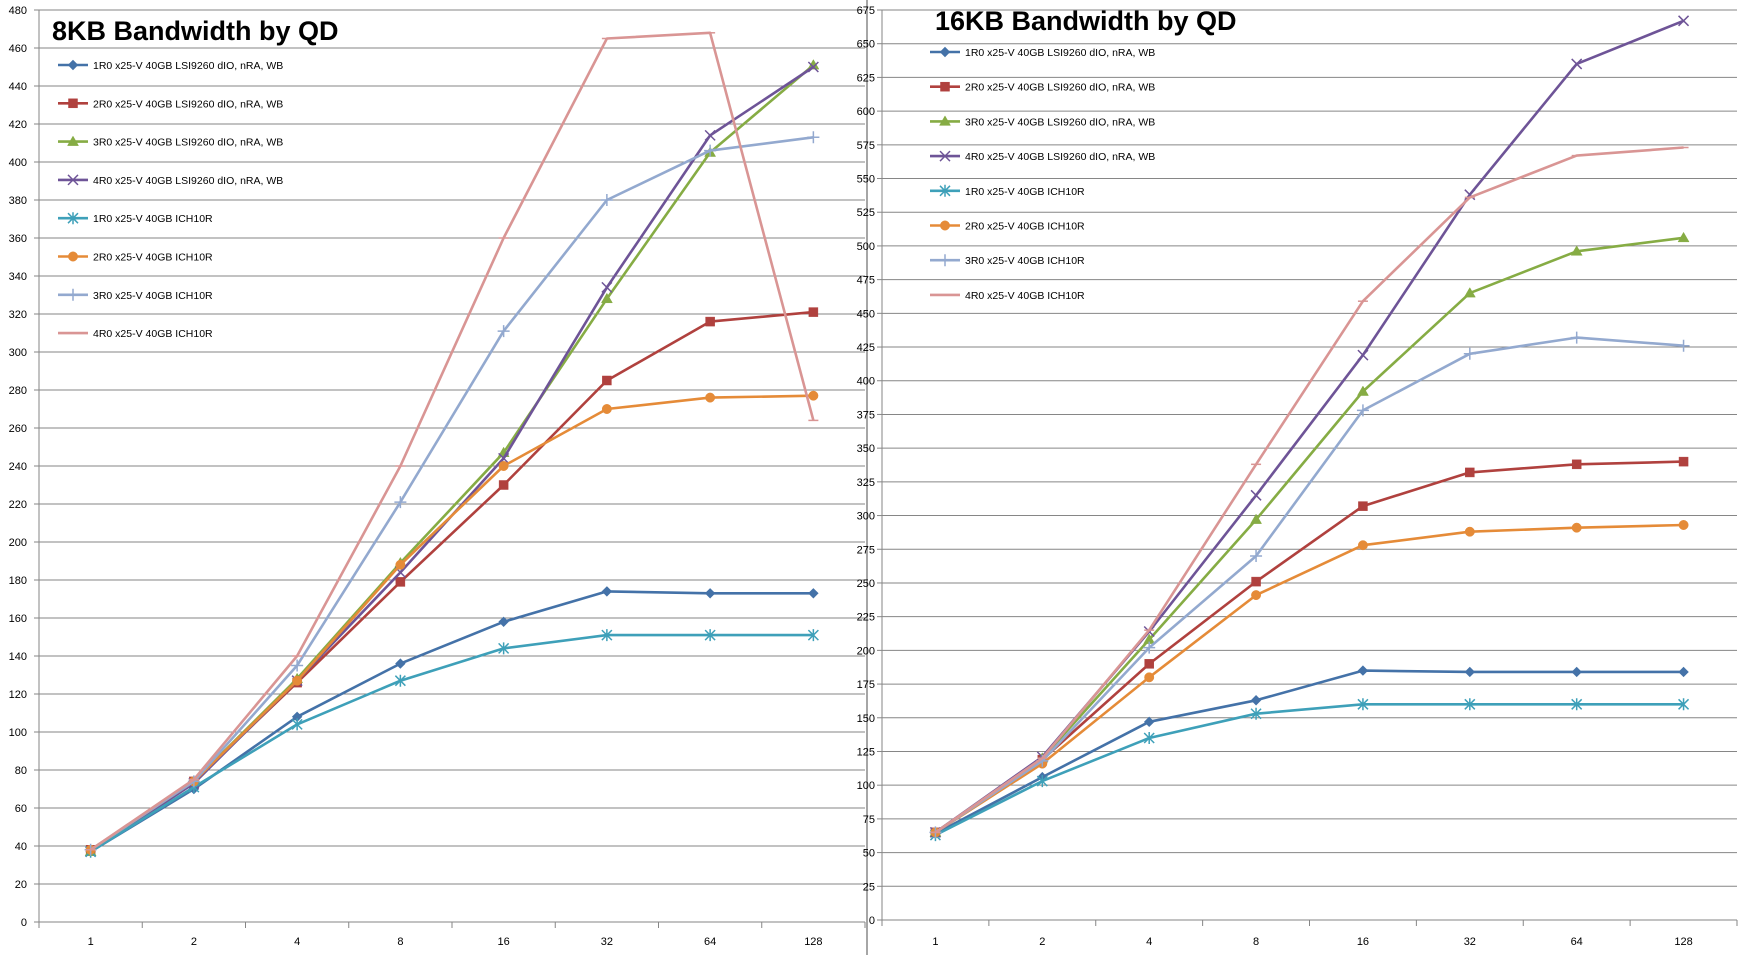 This screenshot has height=955, width=1739. I want to click on legend-item: 2R0 x25-V 40GB ICH10R, so click(135, 258).